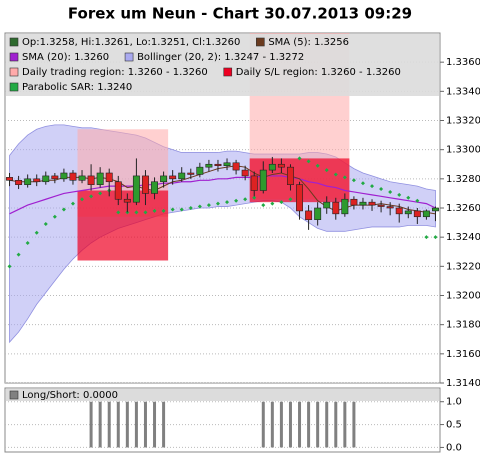 The width and height of the screenshot is (480, 457). What do you see at coordinates (463, 91) in the screenshot?
I see `y-tick-label: 1.3340` at bounding box center [463, 91].